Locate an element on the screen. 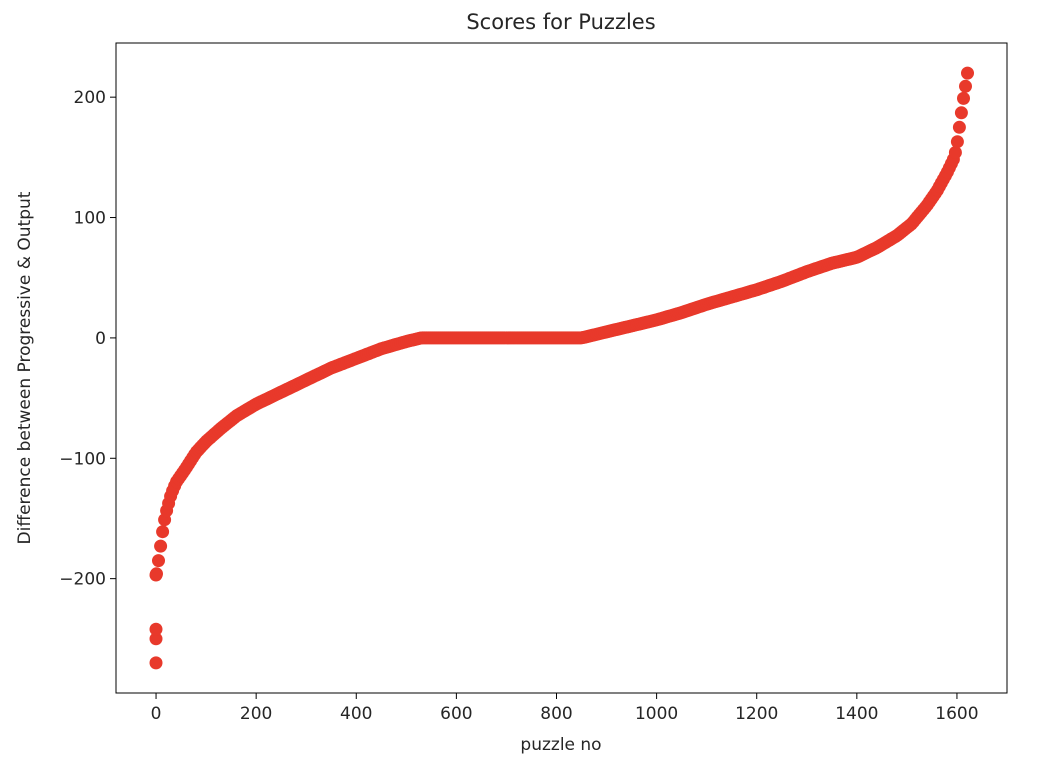 The image size is (1040, 766). x-tick-label: 400 is located at coordinates (356, 714).